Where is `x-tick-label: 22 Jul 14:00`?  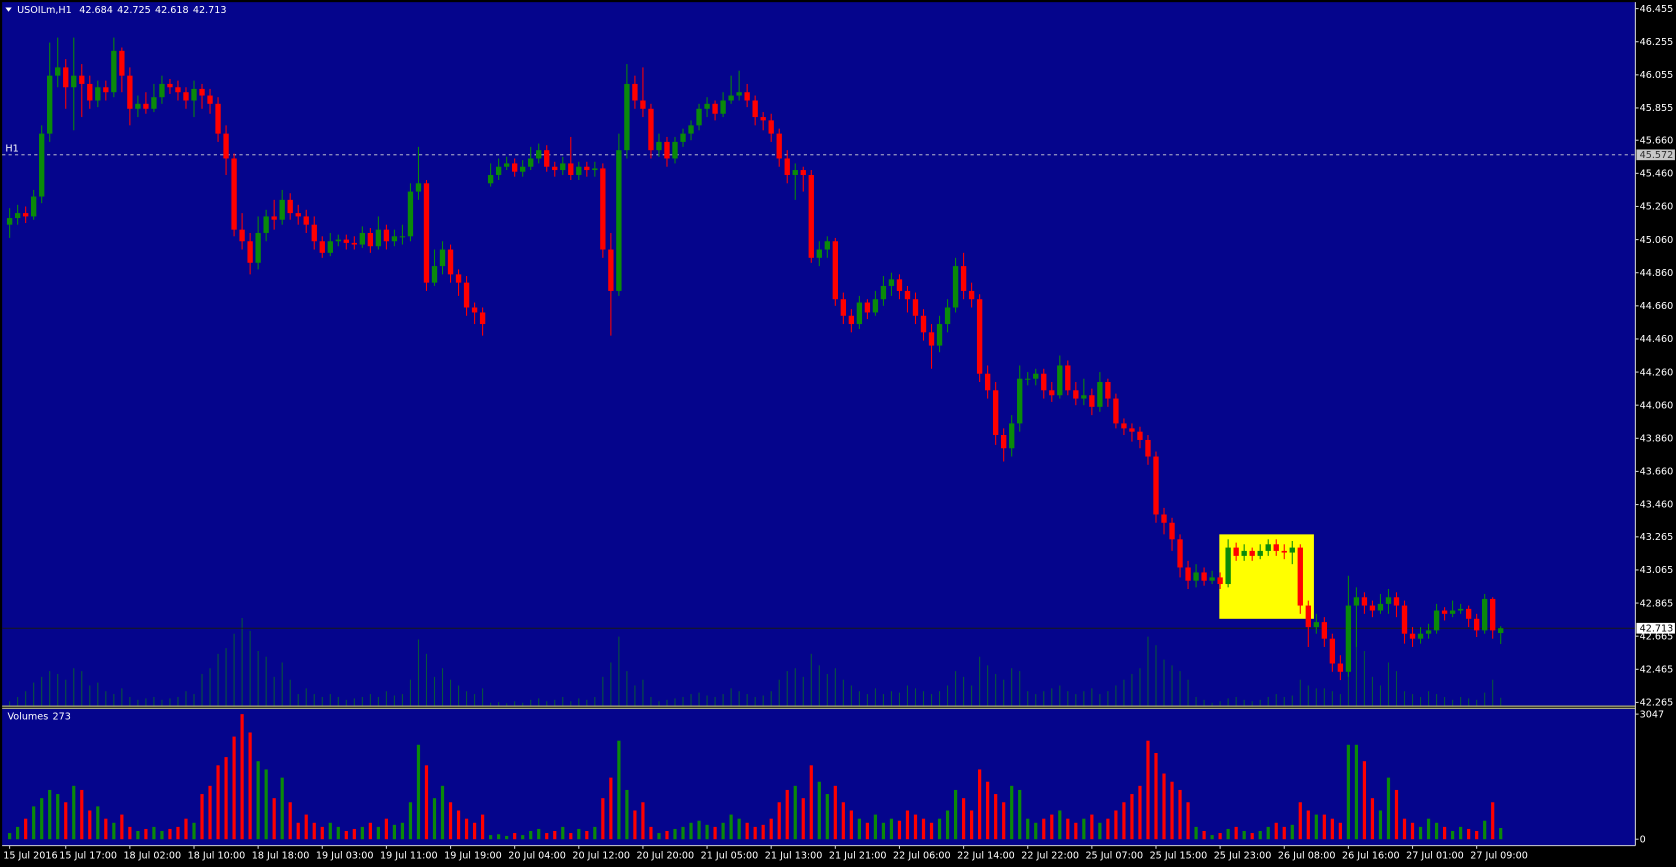 x-tick-label: 22 Jul 14:00 is located at coordinates (986, 855).